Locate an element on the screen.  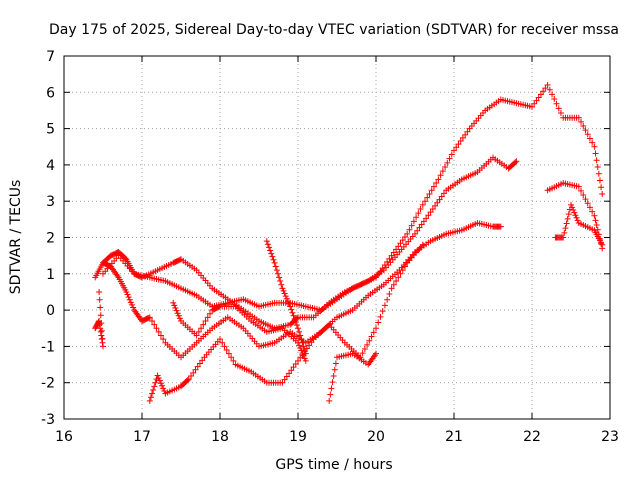
y-tick-label: 1 is located at coordinates (50, 275).